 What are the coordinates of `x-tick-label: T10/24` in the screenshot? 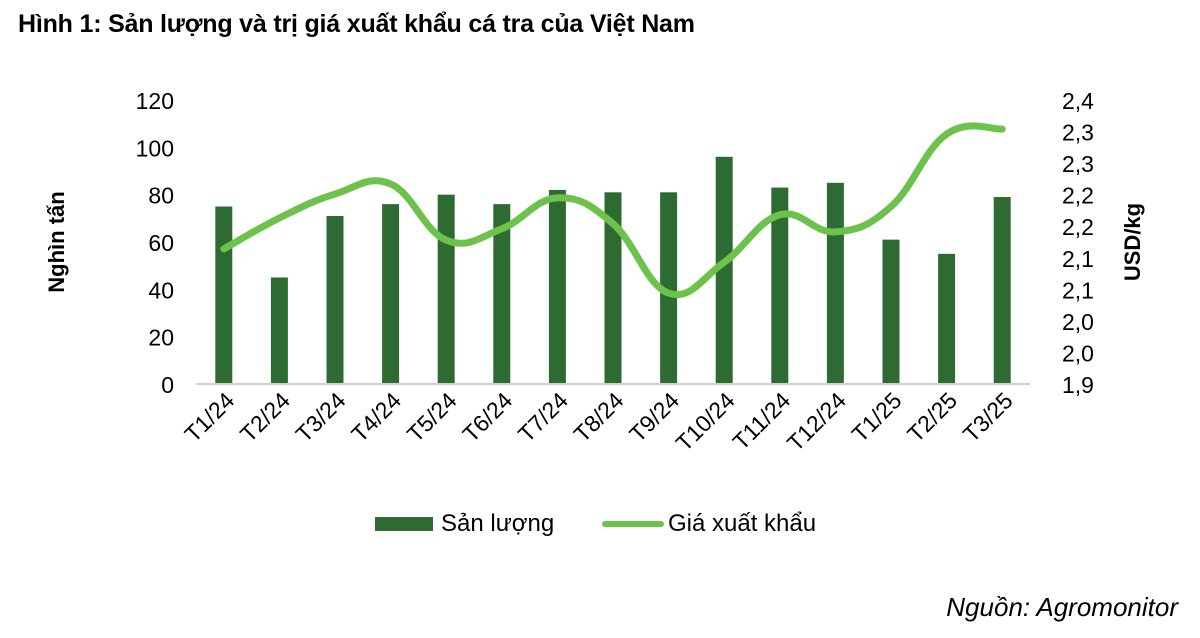 It's located at (705, 421).